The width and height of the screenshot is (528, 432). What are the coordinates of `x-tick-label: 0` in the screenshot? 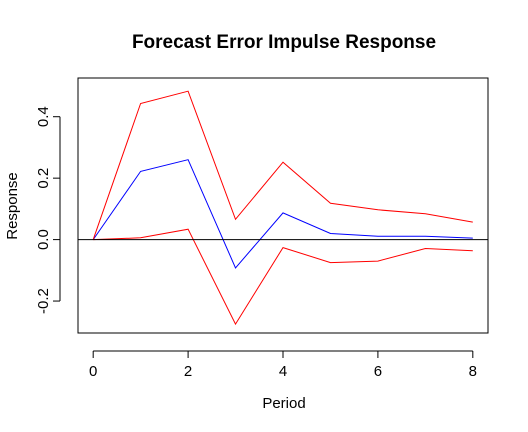 It's located at (93, 371).